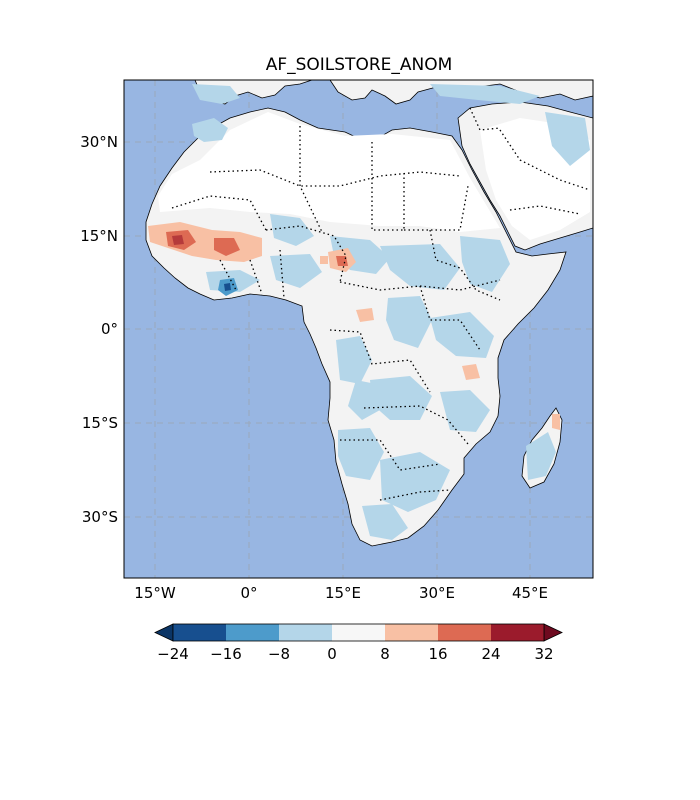  What do you see at coordinates (109, 329) in the screenshot?
I see `lat-label-0: 0°` at bounding box center [109, 329].